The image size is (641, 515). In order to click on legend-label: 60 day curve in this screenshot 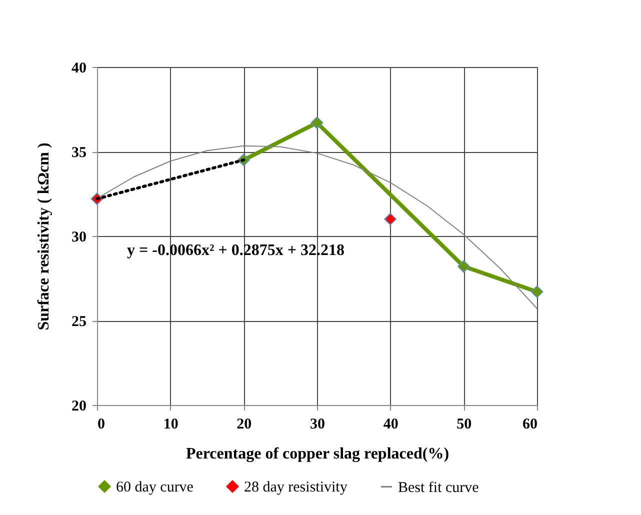, I will do `click(155, 488)`.